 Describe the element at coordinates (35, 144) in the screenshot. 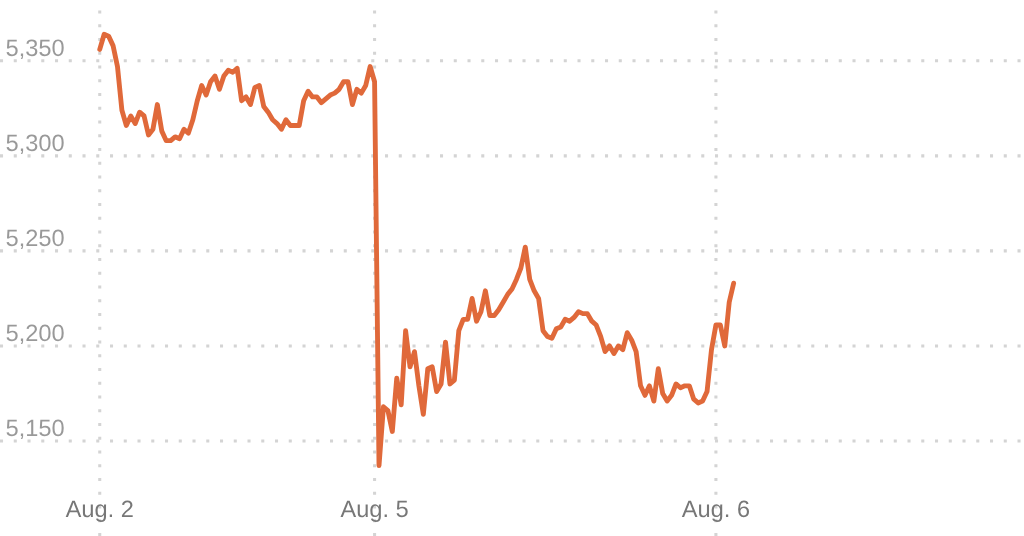

I see `y-tick-label: 5,300` at that location.